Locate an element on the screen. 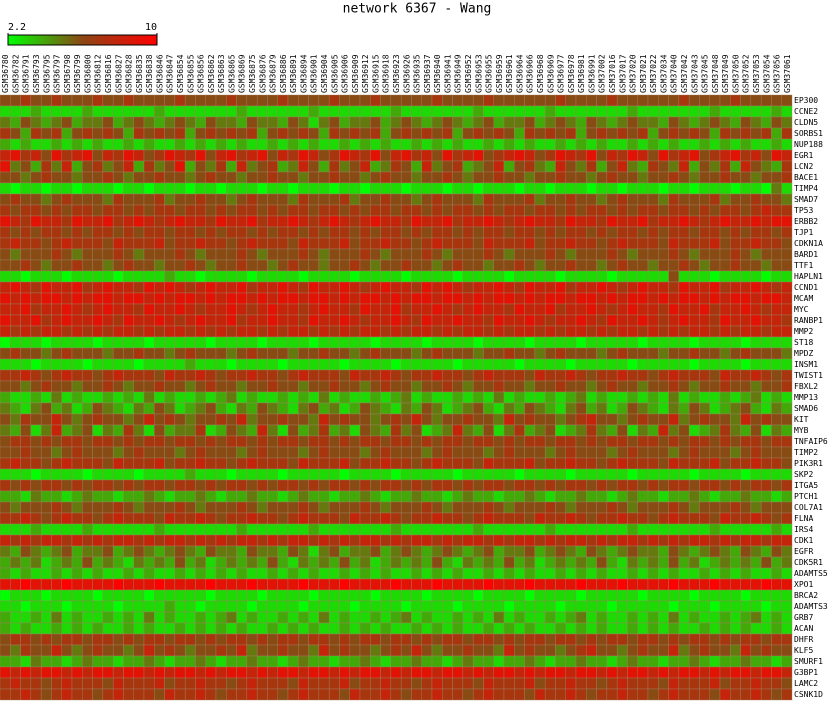 This screenshot has height=701, width=834. column-label: GSM36894 is located at coordinates (303, 73).